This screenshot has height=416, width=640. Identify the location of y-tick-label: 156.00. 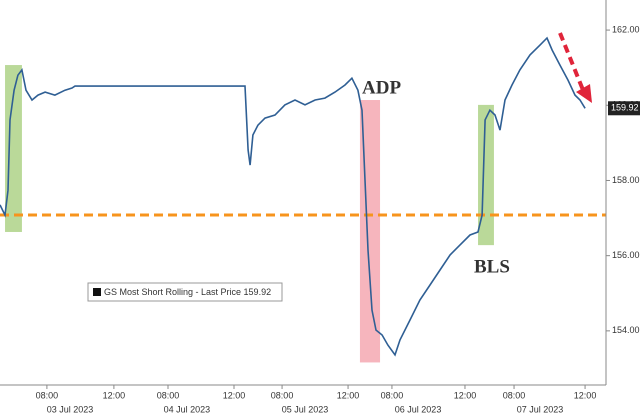
(626, 255).